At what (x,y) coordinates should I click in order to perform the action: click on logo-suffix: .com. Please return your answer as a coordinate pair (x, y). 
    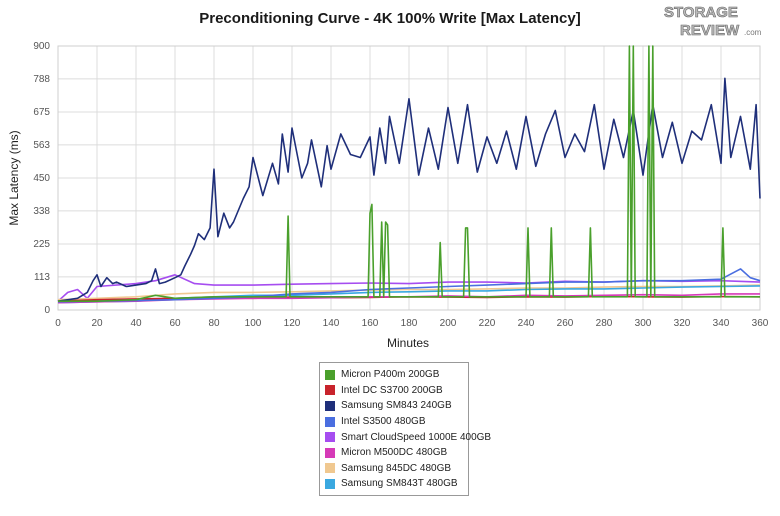
    Looking at the image, I should click on (753, 32).